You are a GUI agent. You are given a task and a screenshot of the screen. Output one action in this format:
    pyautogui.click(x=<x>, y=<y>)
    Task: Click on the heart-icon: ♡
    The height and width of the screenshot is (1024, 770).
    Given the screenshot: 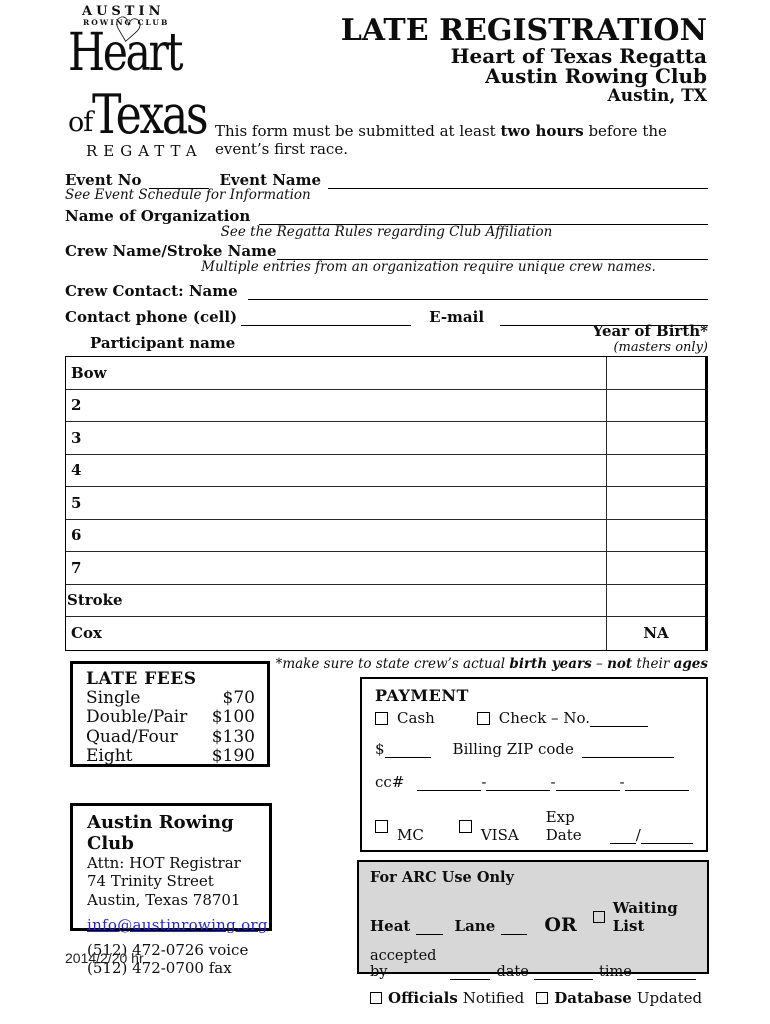 What is the action you would take?
    pyautogui.click(x=127, y=31)
    